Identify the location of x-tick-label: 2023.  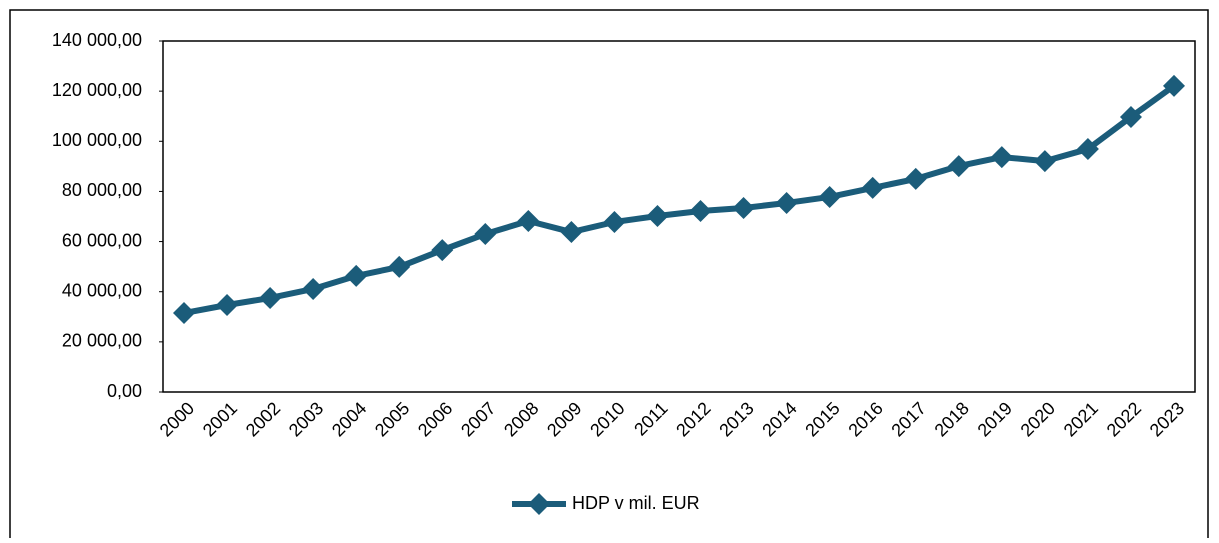
(1167, 419).